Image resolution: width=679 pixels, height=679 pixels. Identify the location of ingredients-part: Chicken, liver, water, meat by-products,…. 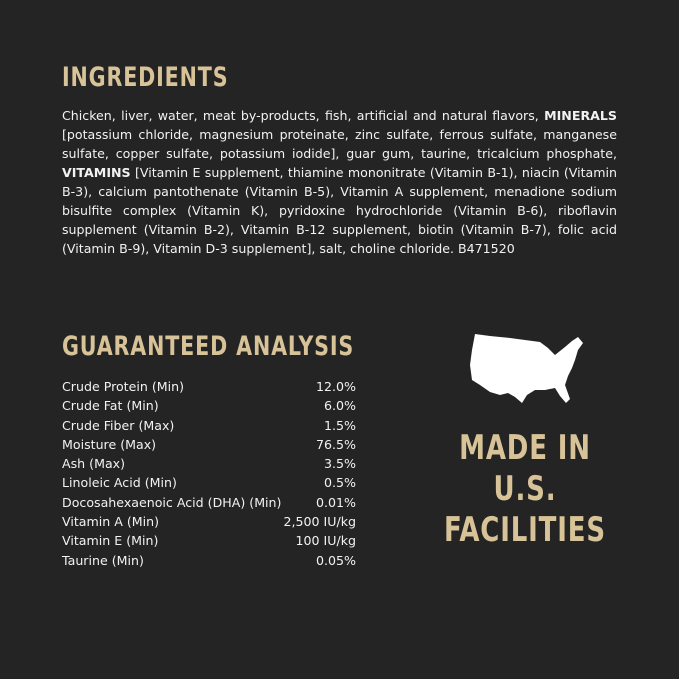
(303, 115).